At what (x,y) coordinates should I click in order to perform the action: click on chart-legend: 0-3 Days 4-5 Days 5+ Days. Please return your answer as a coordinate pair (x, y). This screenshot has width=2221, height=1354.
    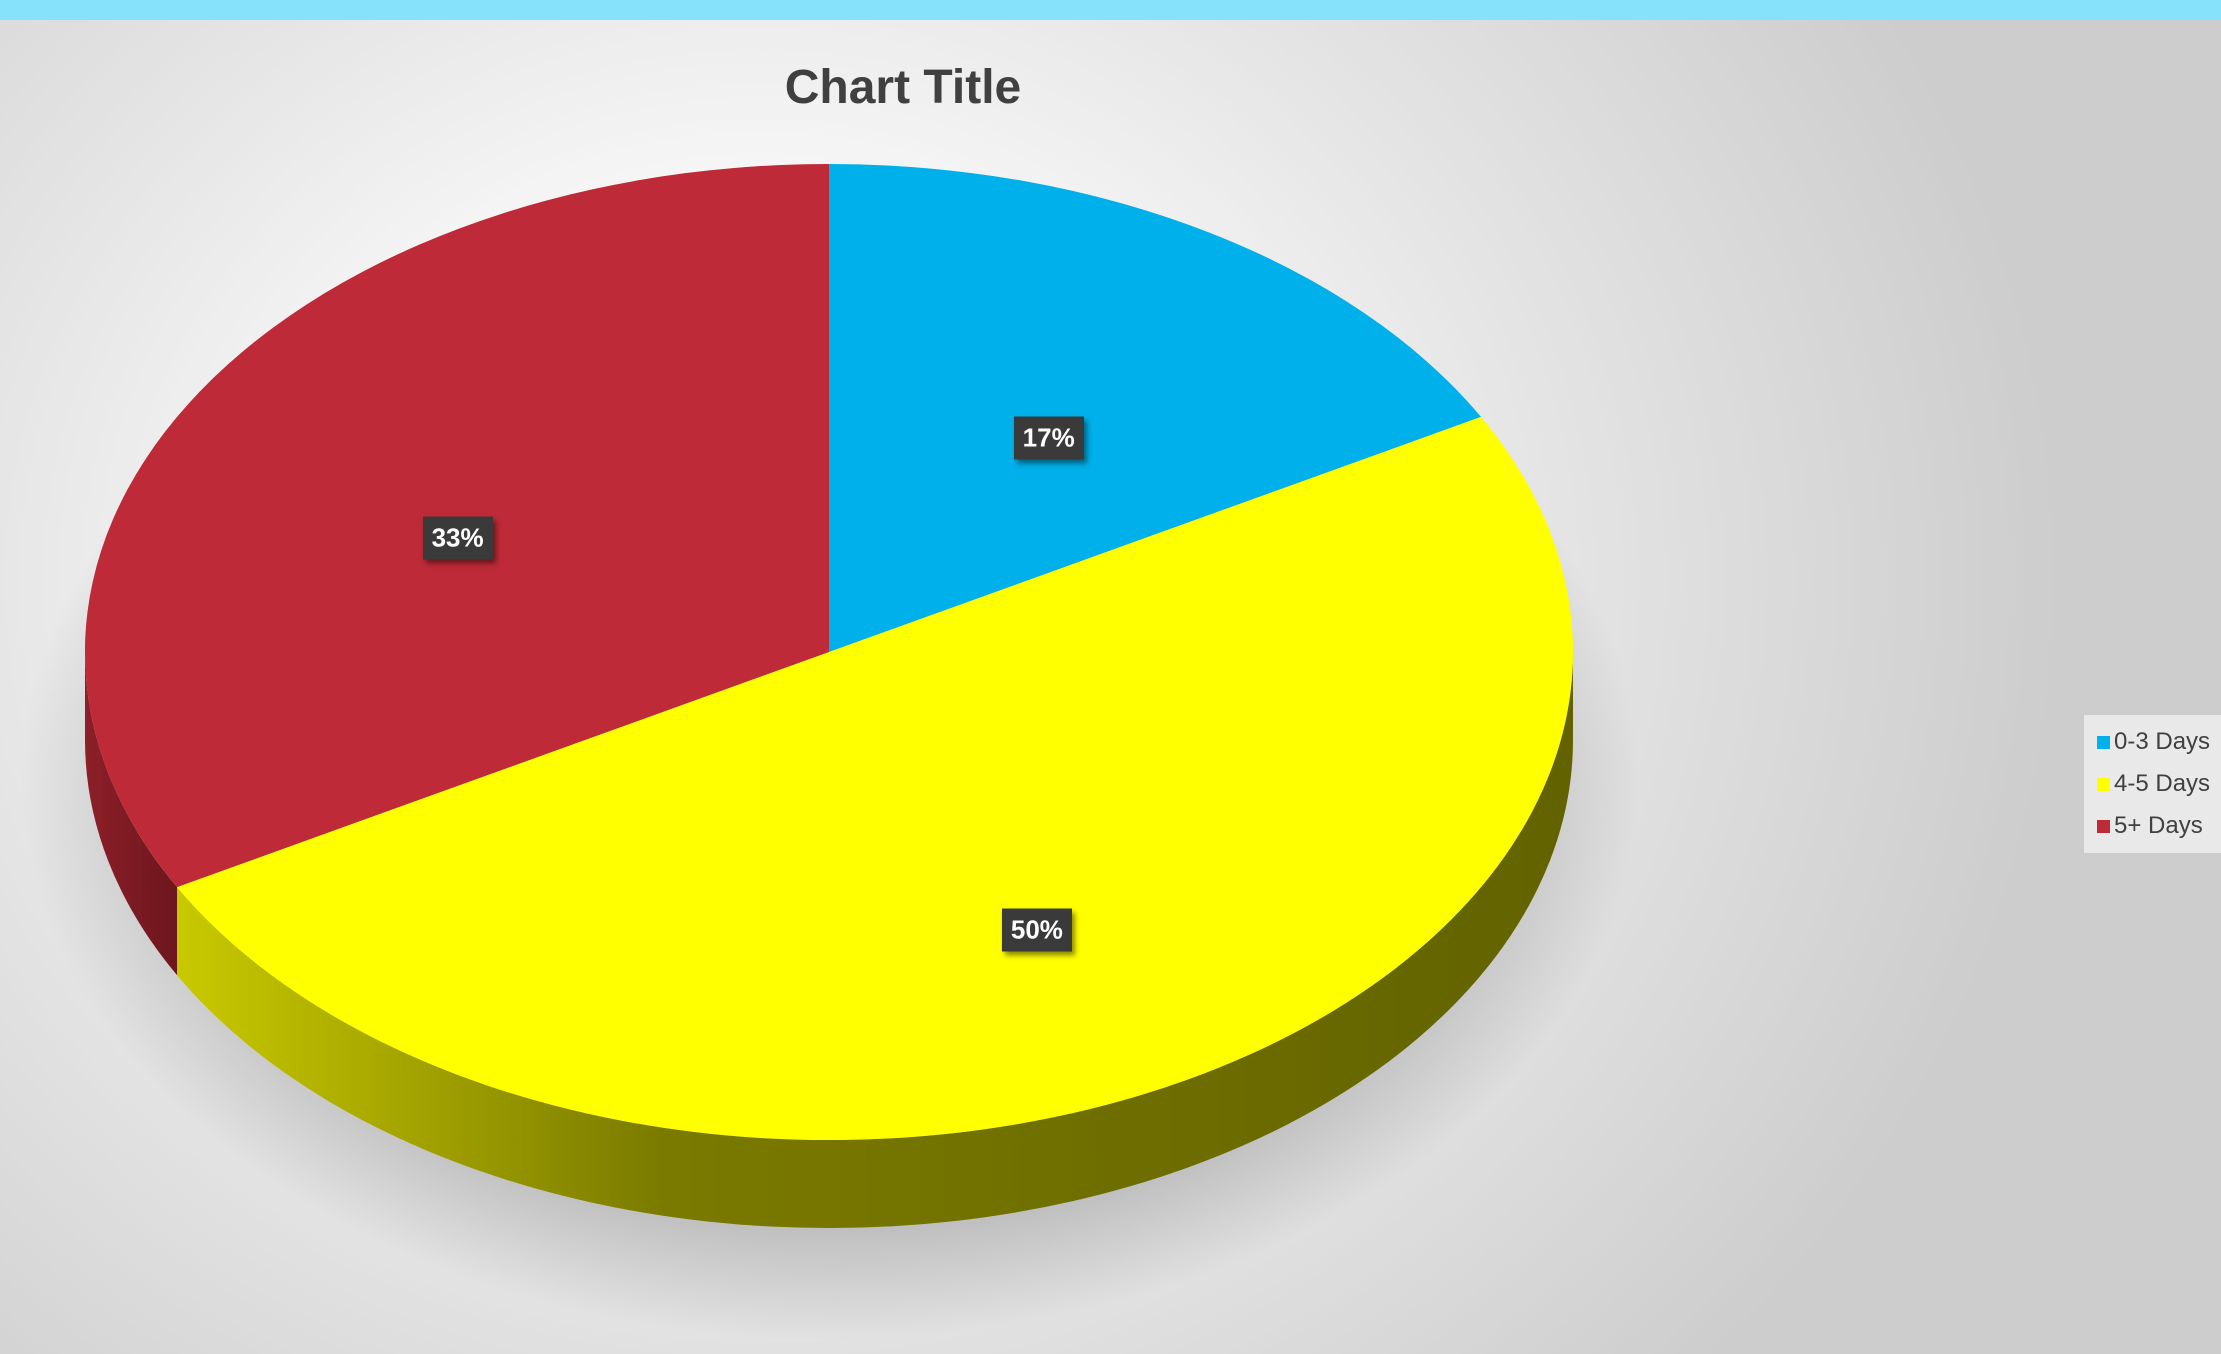
    Looking at the image, I should click on (2152, 784).